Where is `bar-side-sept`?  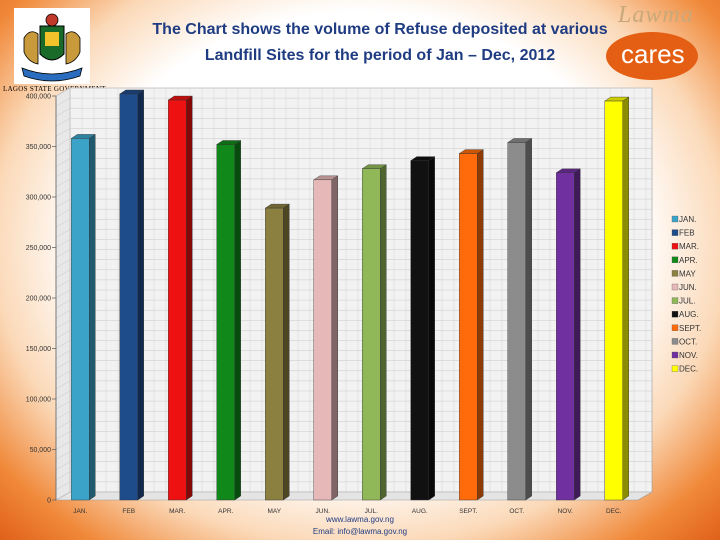 bar-side-sept is located at coordinates (480, 325).